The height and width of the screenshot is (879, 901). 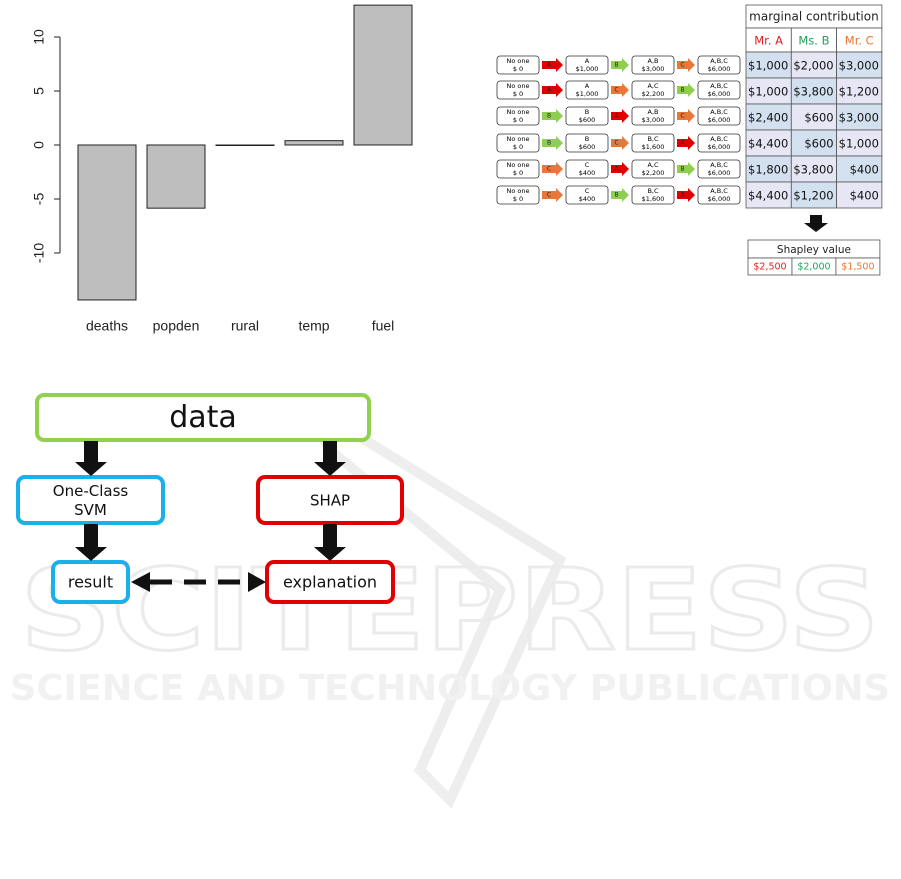 I want to click on x-tick-label: fuel, so click(x=383, y=326).